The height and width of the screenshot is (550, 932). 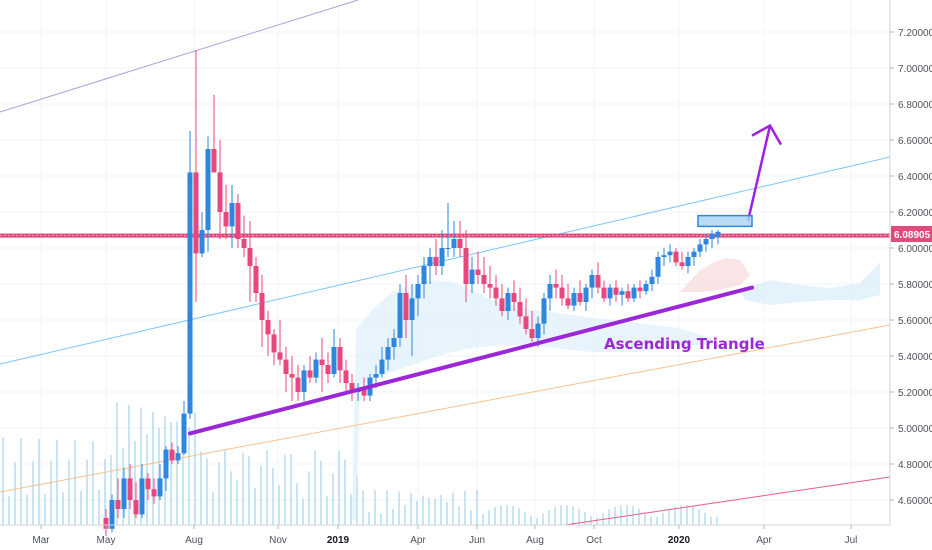 What do you see at coordinates (810, 283) in the screenshot?
I see `cloud-area-future` at bounding box center [810, 283].